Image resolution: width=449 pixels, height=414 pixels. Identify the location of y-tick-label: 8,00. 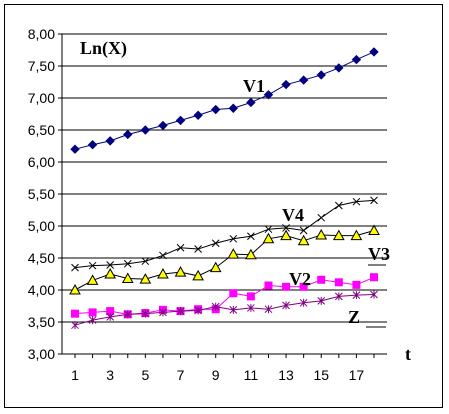
(41, 34).